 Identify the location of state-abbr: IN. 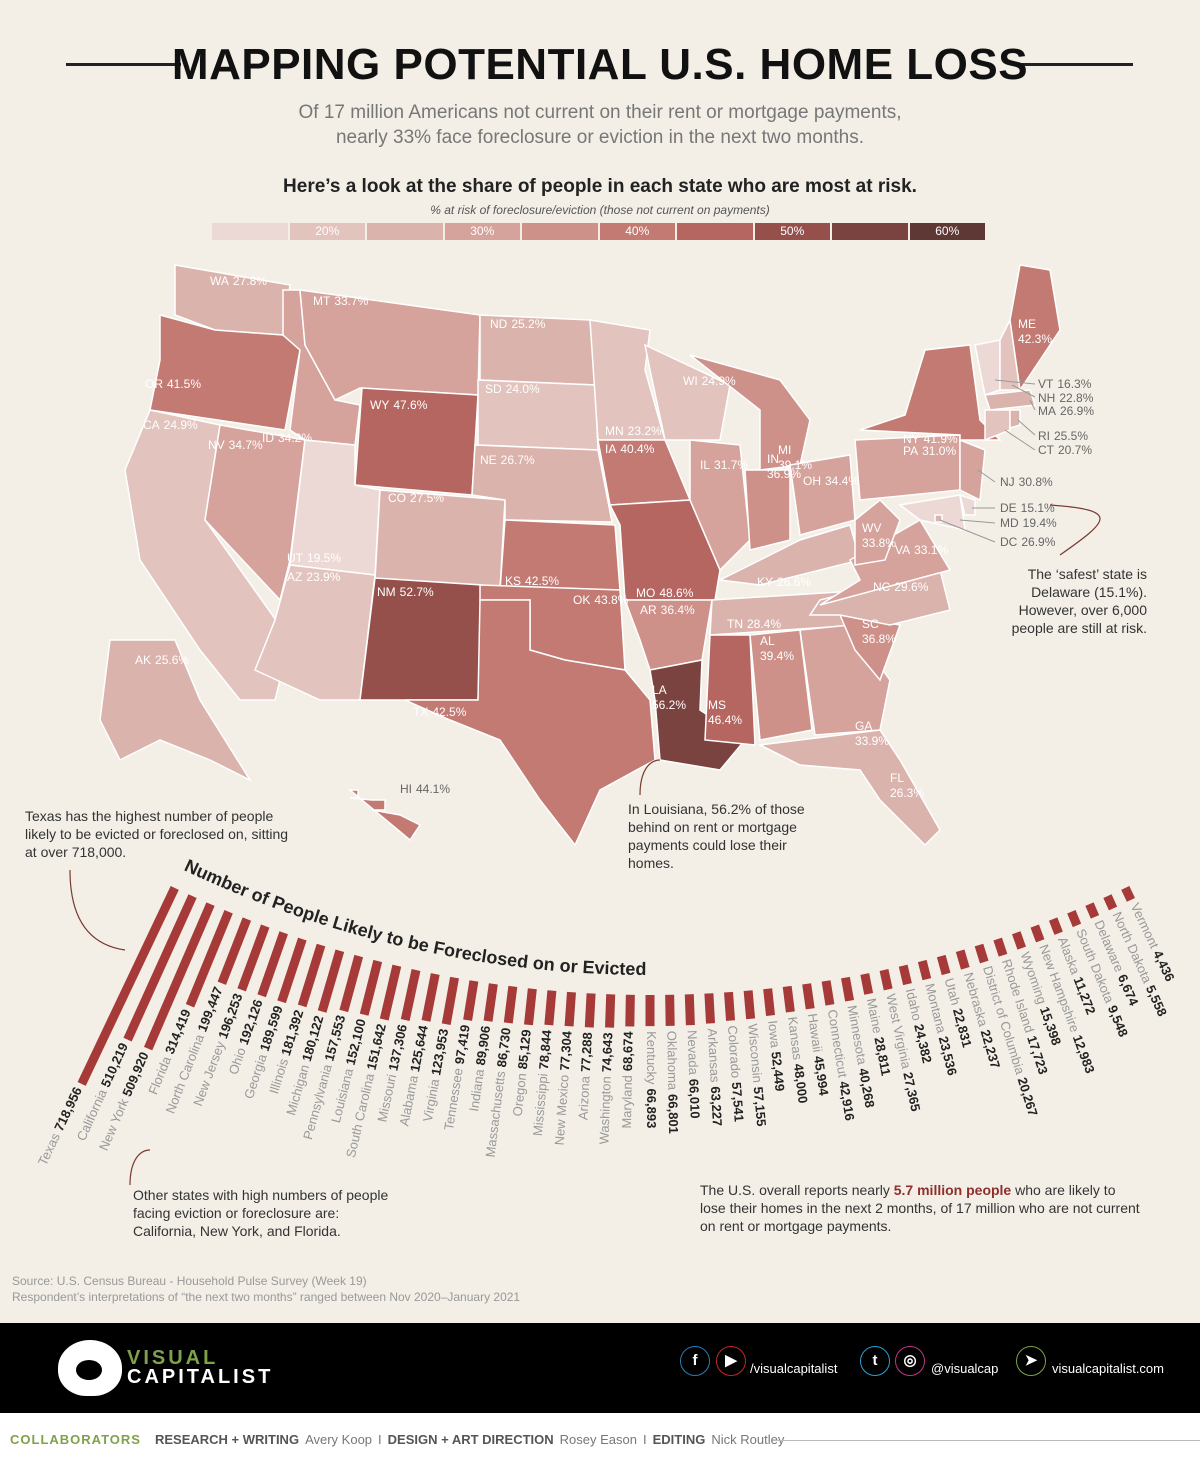
(773, 459).